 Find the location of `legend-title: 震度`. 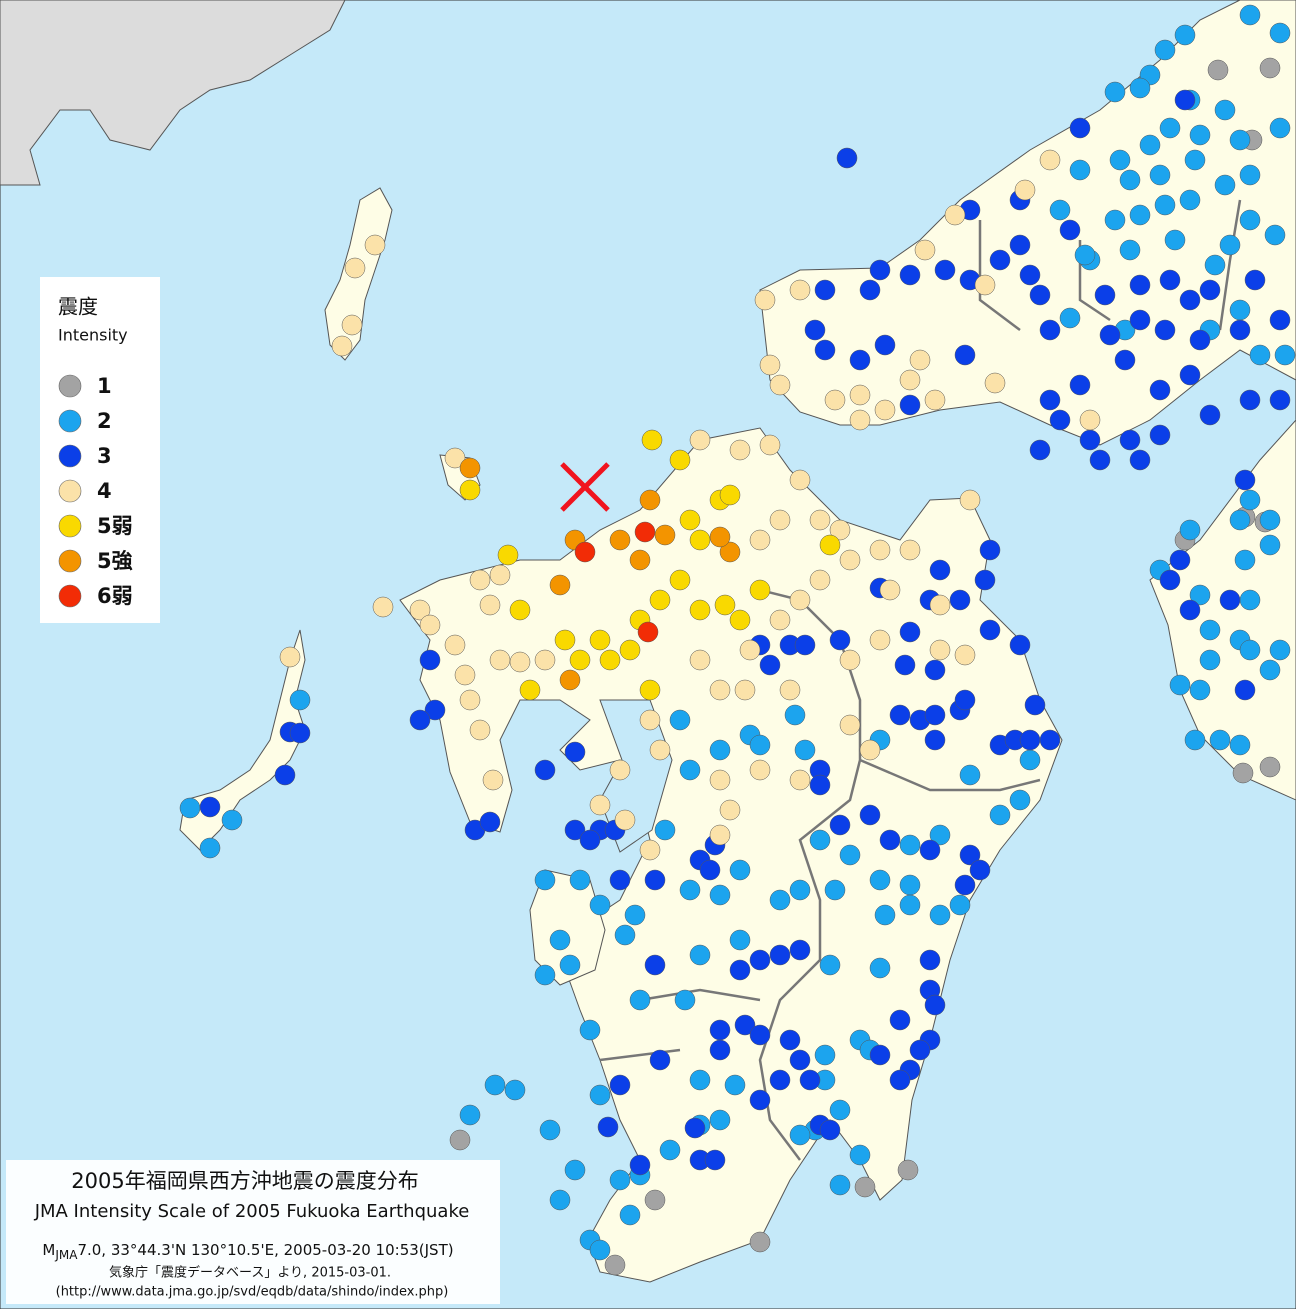

legend-title: 震度 is located at coordinates (78, 307).